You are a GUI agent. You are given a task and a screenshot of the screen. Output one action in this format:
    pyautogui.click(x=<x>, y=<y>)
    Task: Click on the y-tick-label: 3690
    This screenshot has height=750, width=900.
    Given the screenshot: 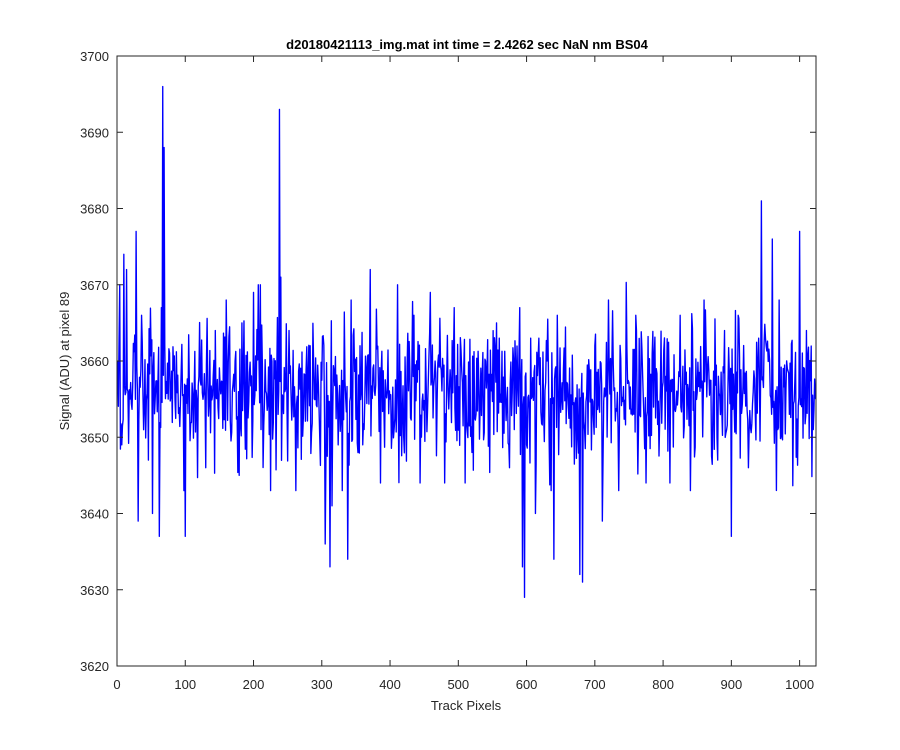 What is the action you would take?
    pyautogui.click(x=94, y=132)
    